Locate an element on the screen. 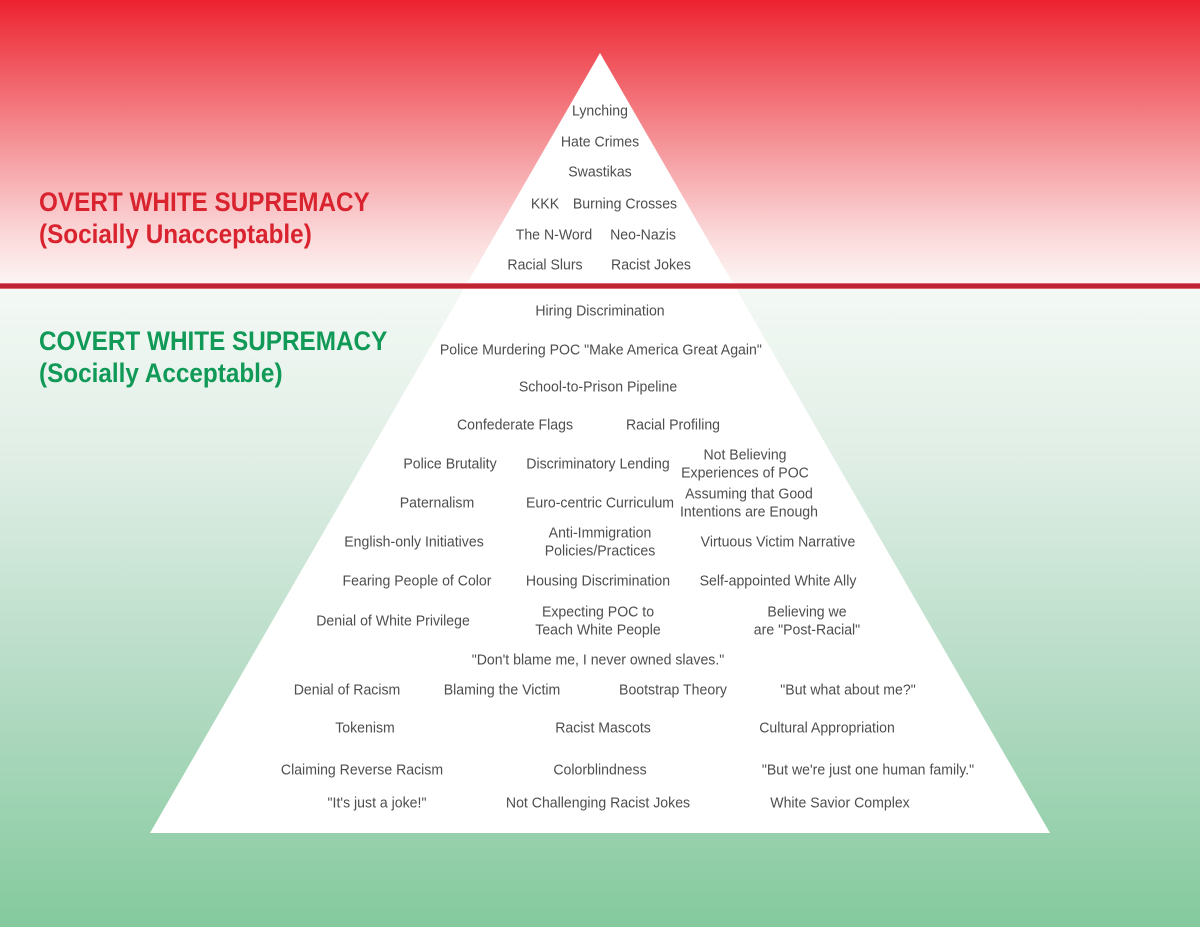 This screenshot has width=1200, height=927. item-tokenism: Tokenism is located at coordinates (365, 728).